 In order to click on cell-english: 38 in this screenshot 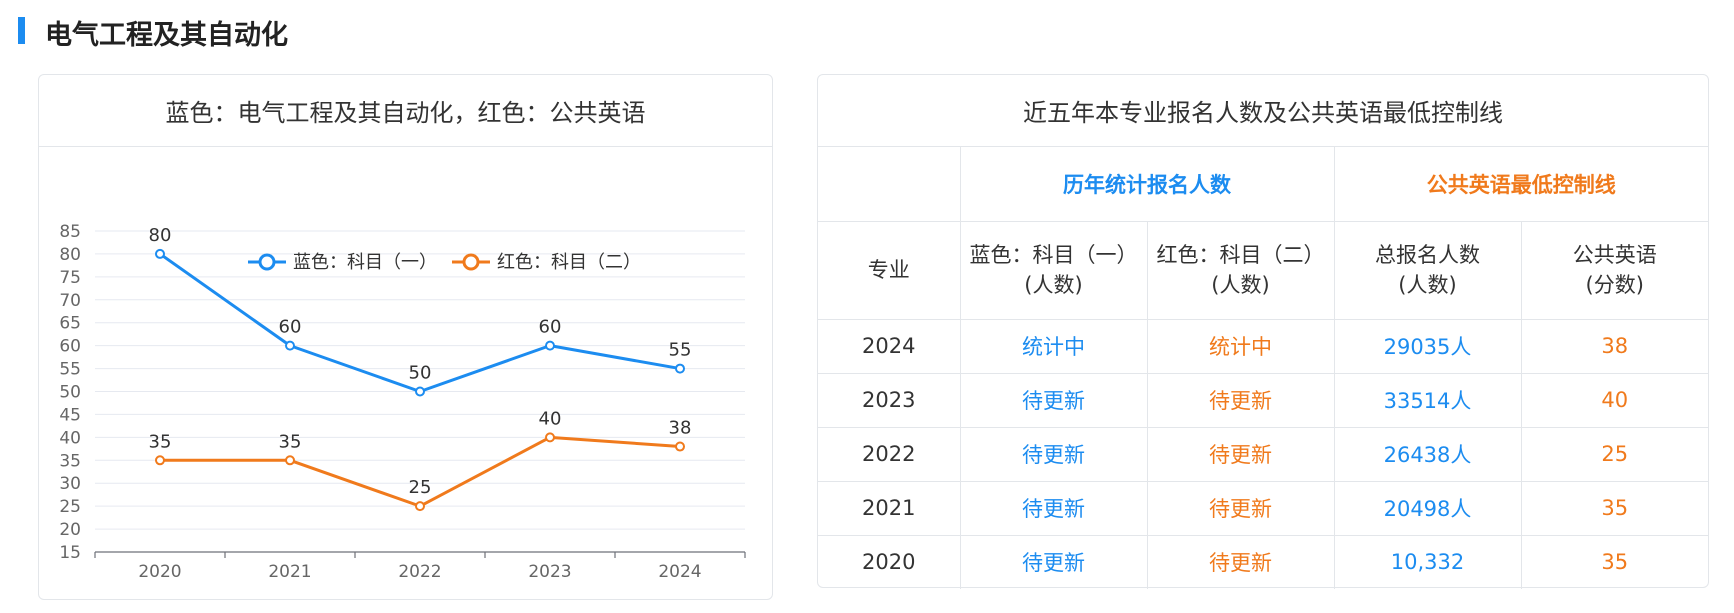, I will do `click(1614, 346)`.